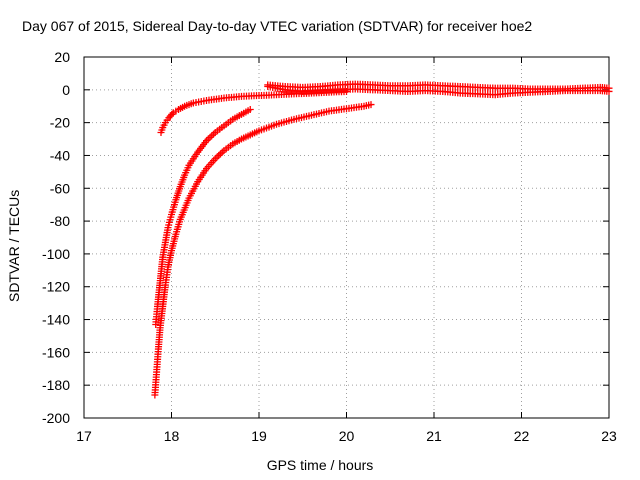  I want to click on x-tick-label: 22, so click(522, 436).